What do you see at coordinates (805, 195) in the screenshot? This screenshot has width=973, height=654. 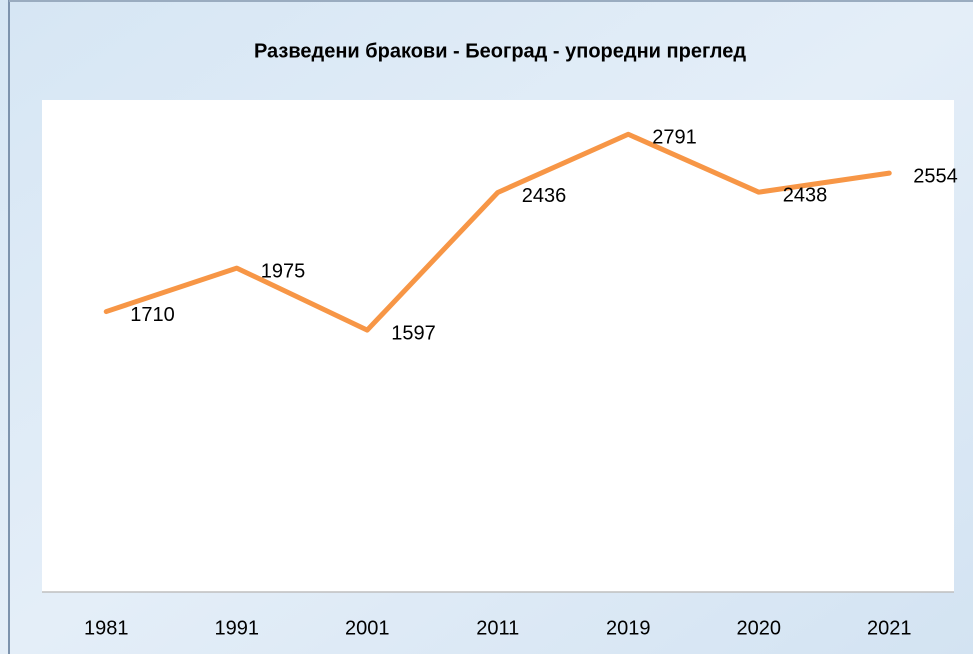 I see `data-label: 2438` at bounding box center [805, 195].